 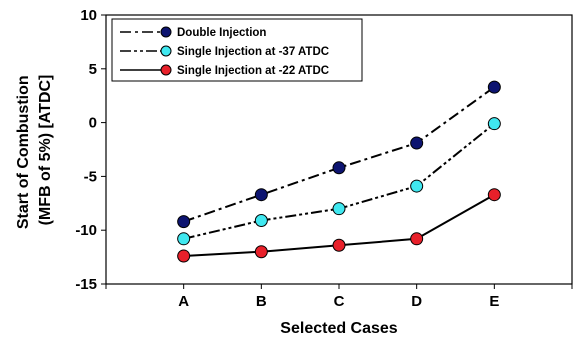 What do you see at coordinates (416, 301) in the screenshot?
I see `x-tick-label: D` at bounding box center [416, 301].